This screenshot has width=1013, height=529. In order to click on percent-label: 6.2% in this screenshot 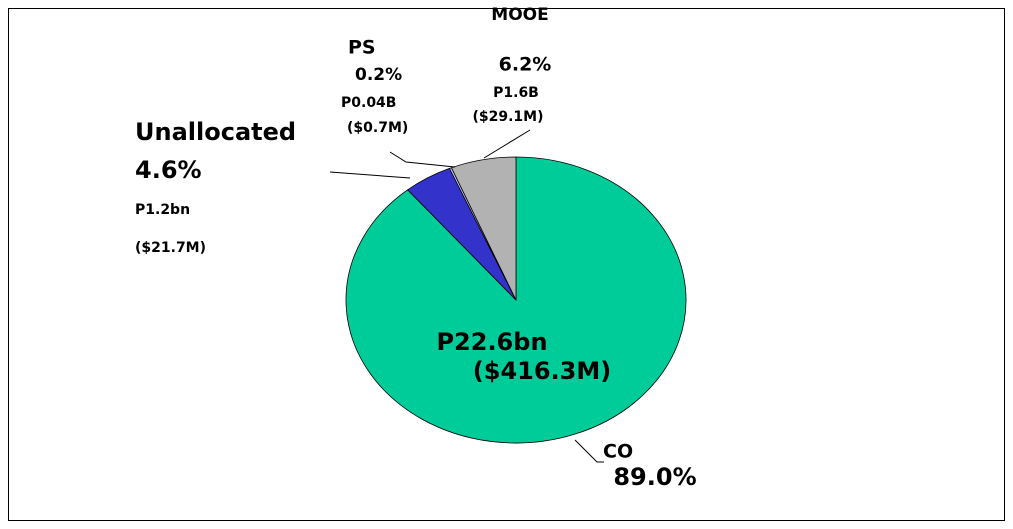, I will do `click(525, 65)`.